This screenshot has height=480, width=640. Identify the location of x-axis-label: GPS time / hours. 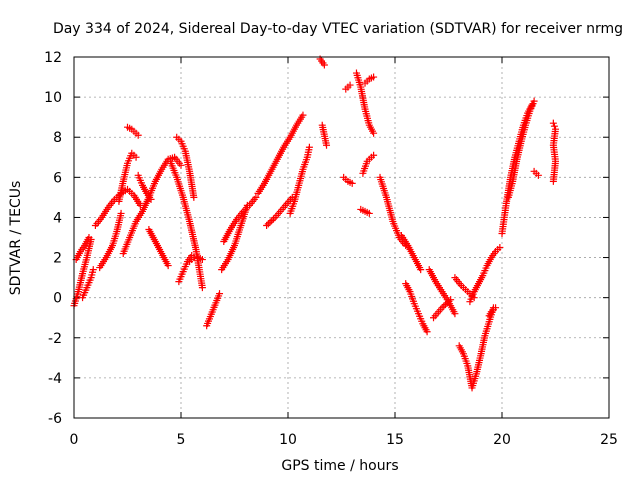
(339, 466).